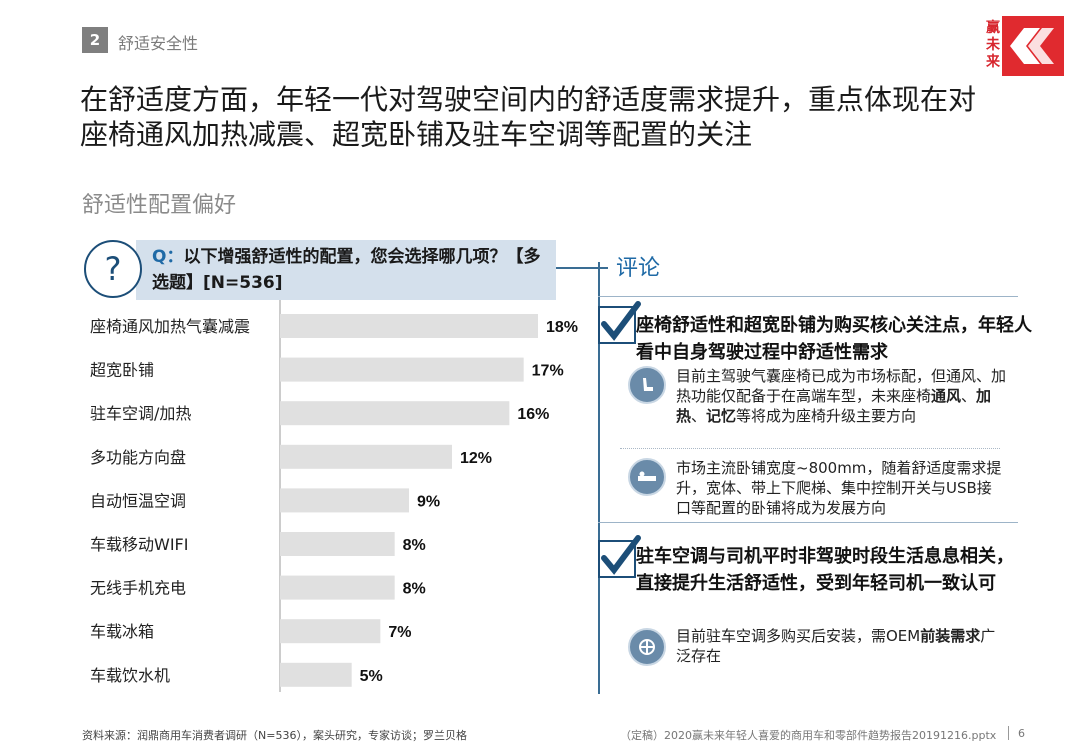 This screenshot has height=748, width=1080. Describe the element at coordinates (138, 500) in the screenshot. I see `category-label: 自动恒温空调` at that location.